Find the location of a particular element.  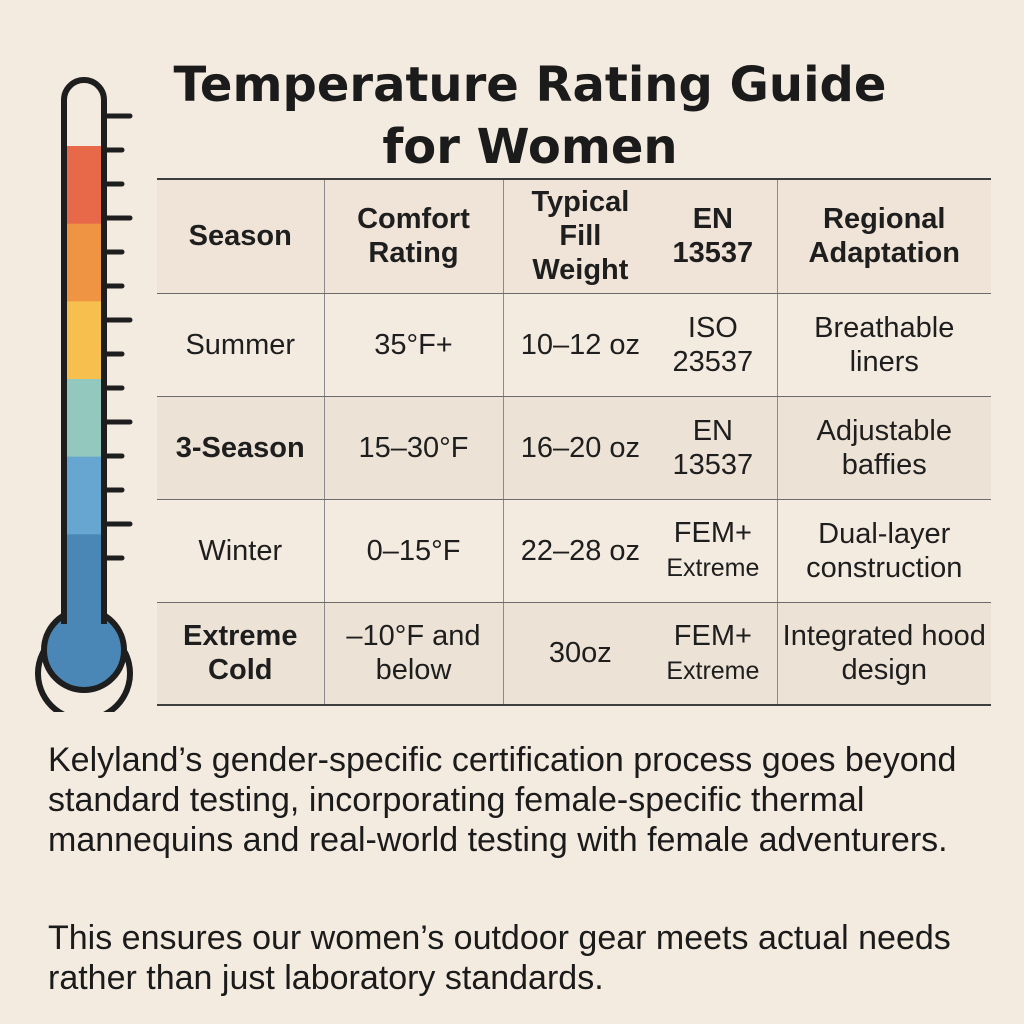

row-fill: 10–12 oz is located at coordinates (580, 344).